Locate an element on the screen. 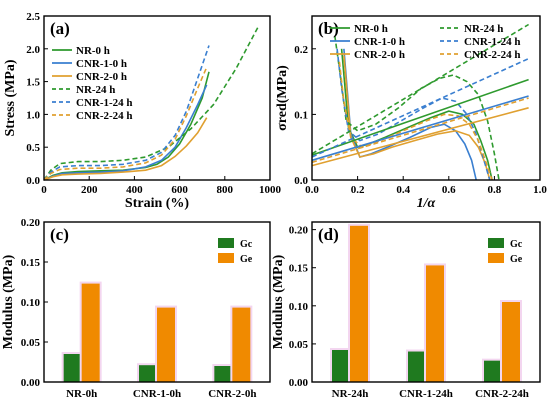 This screenshot has height=404, width=550. y-tick-label: 0.1 is located at coordinates (301, 115).